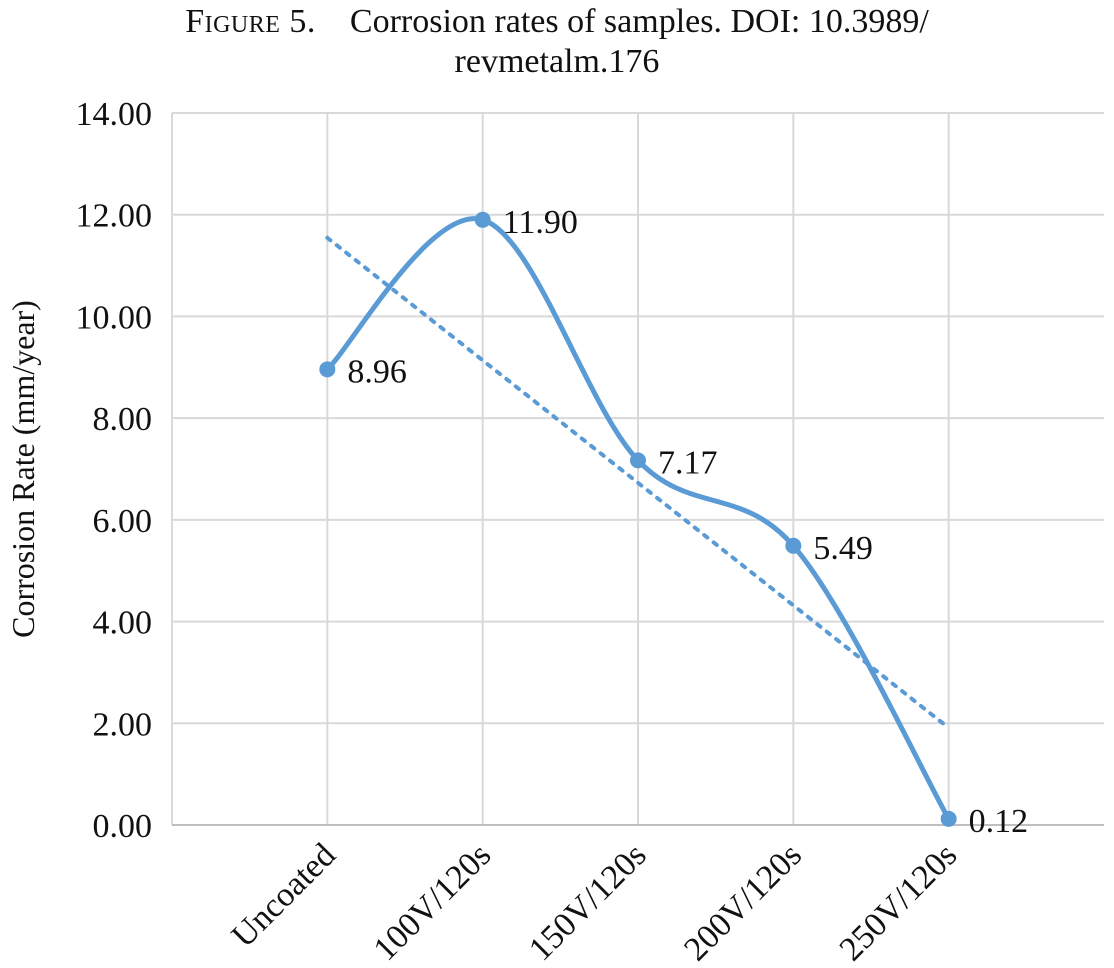 Image resolution: width=1114 pixels, height=968 pixels. Describe the element at coordinates (114, 317) in the screenshot. I see `y-tick-label: 10.00` at that location.